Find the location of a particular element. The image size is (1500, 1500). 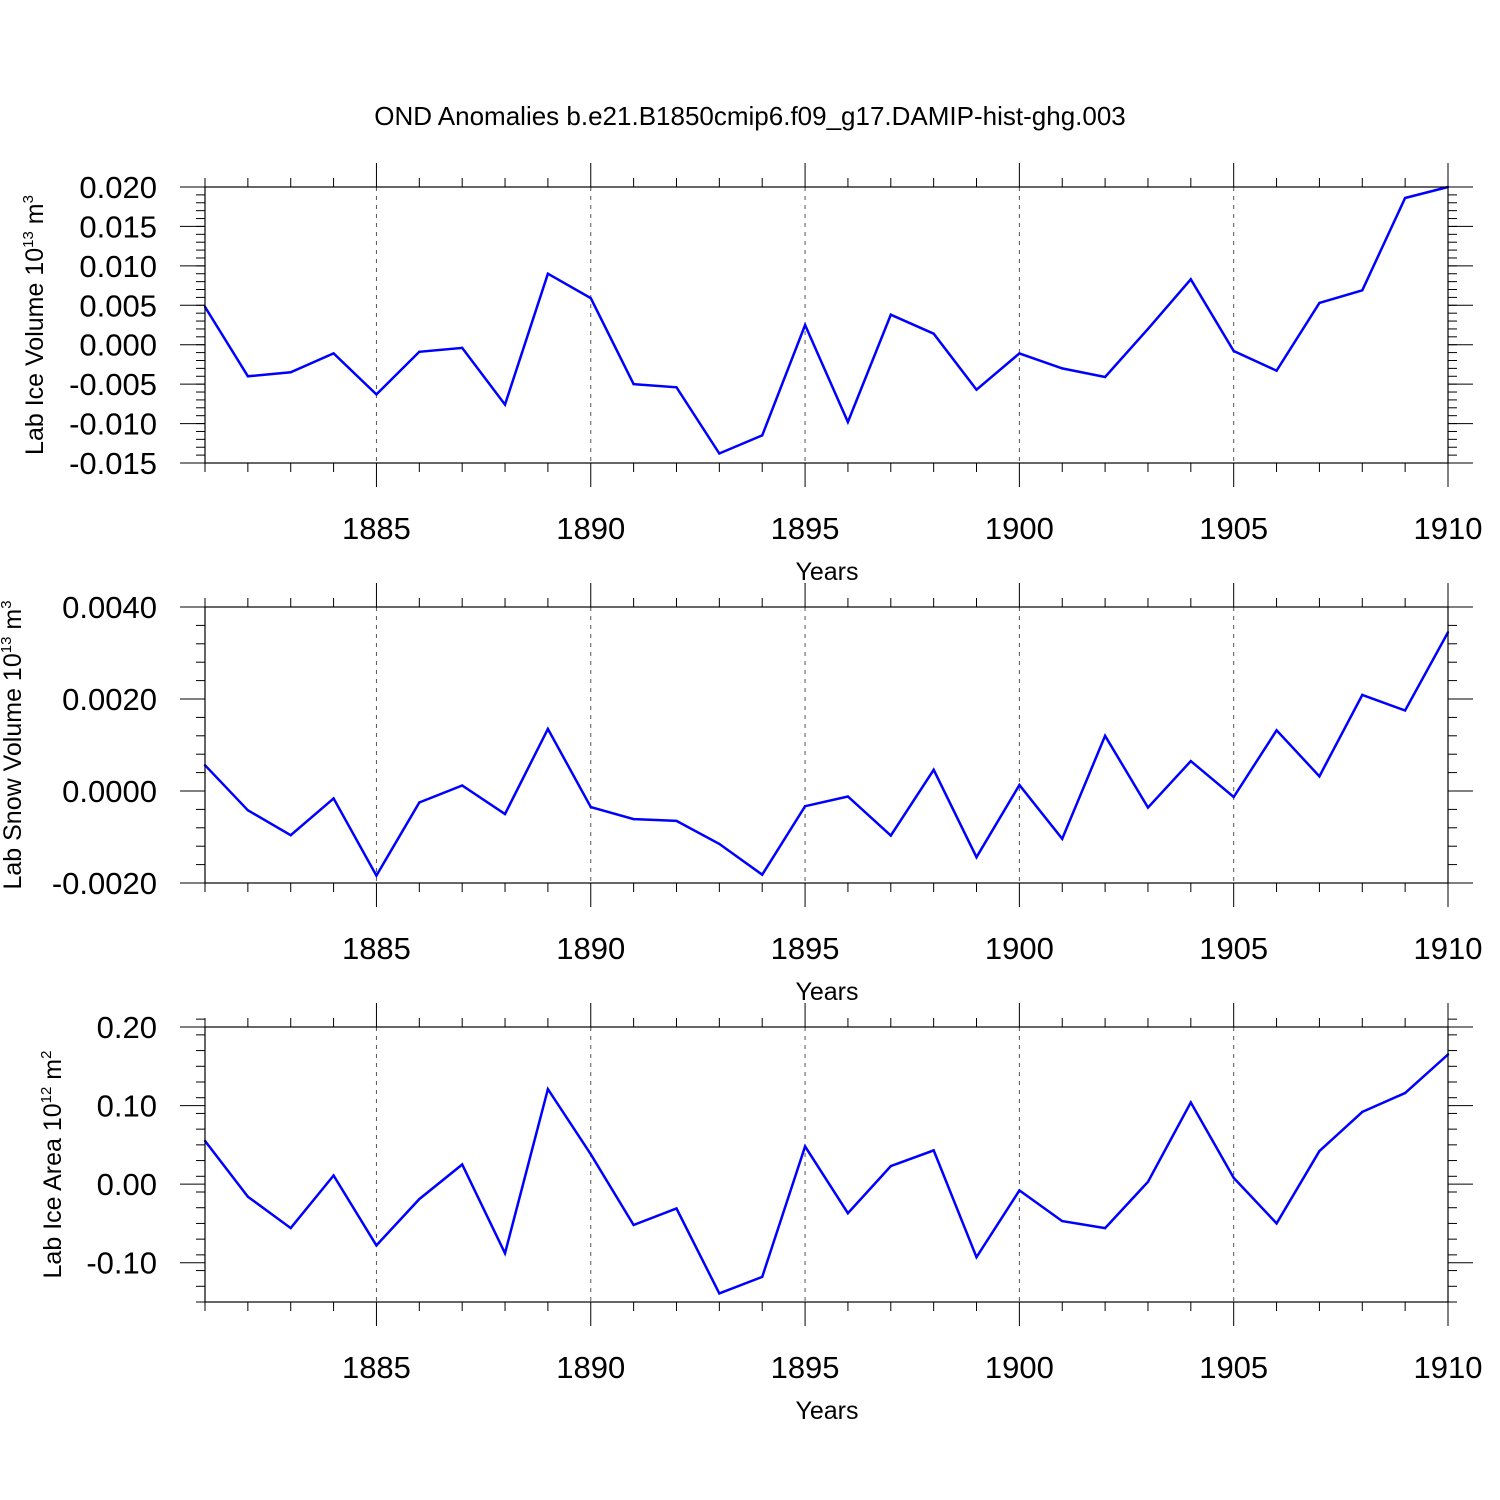

y-tick-label: 0.10 is located at coordinates (127, 1106).